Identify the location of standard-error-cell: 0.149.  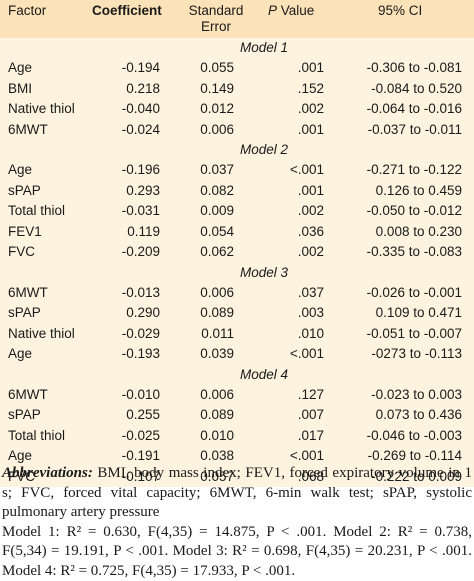
(217, 88).